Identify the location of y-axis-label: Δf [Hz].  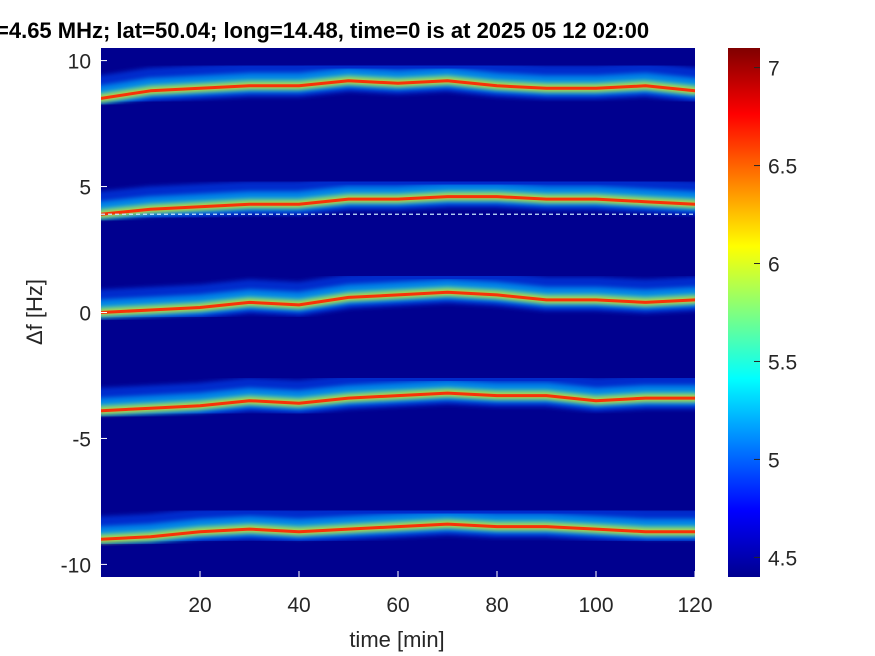
(34, 312).